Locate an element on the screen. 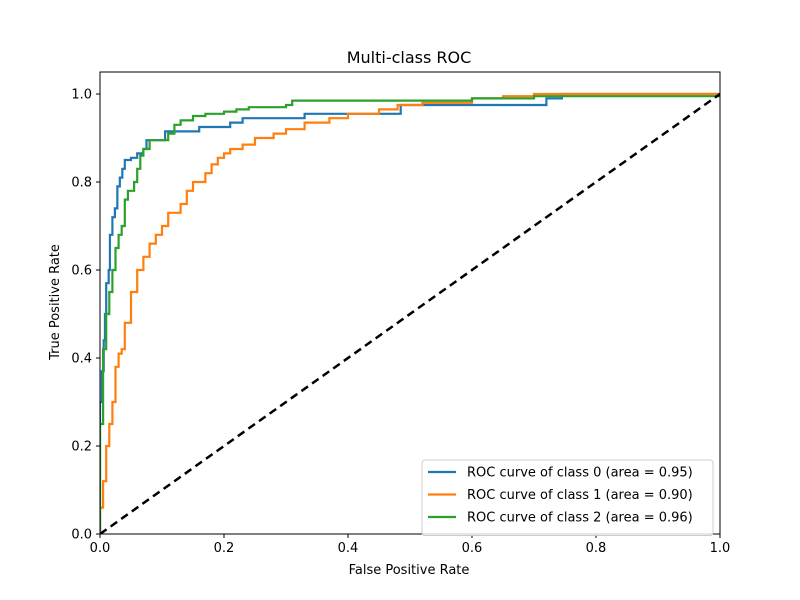 The image size is (800, 600). legend-entry-label: ROC curve of class 2 (area = 0.96) is located at coordinates (580, 518).